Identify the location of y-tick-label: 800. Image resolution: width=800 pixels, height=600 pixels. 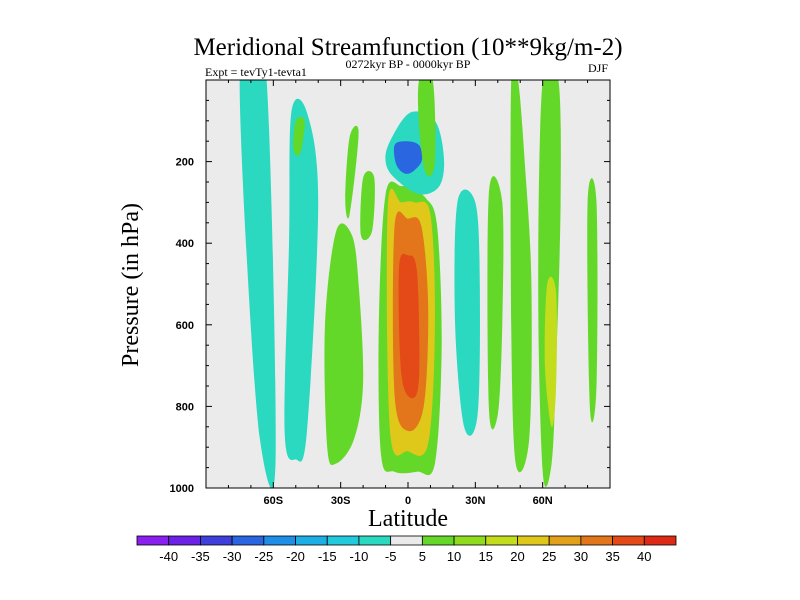
(185, 407).